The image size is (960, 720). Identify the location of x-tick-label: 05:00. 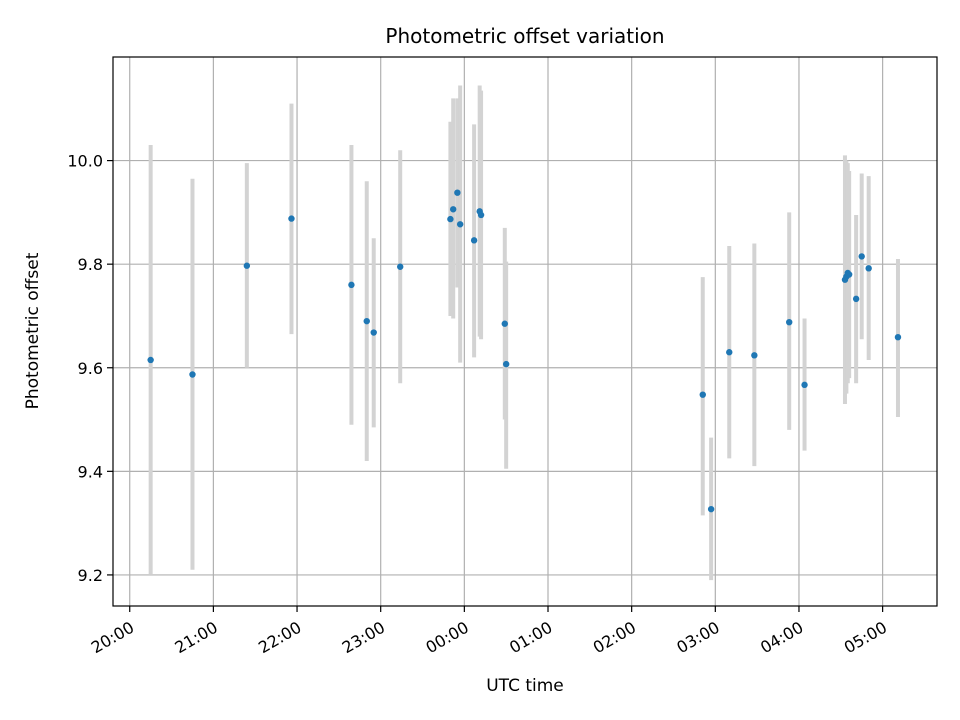
(865, 638).